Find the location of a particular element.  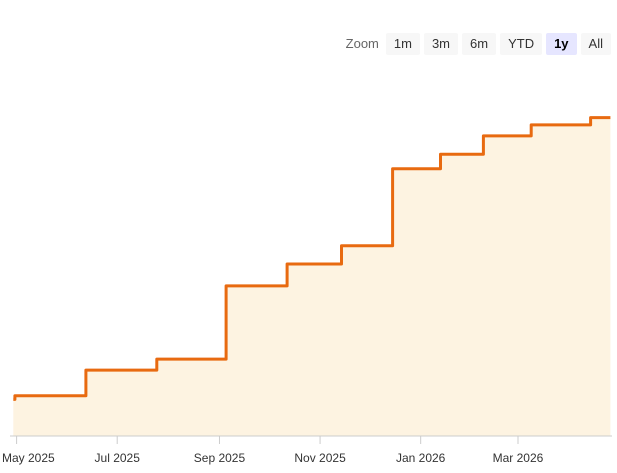

zoom-6m-button: 6m is located at coordinates (479, 44).